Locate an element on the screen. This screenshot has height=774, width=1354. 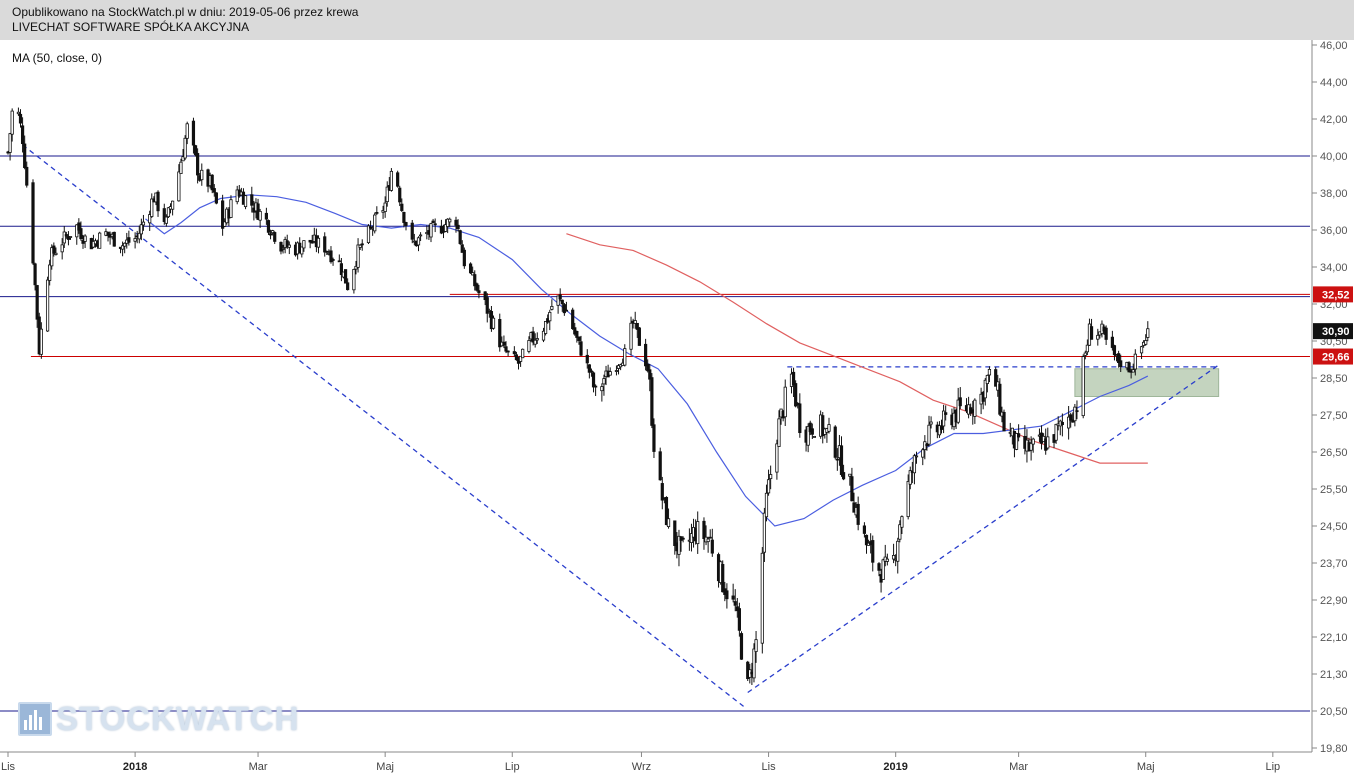
y-tick-label: 27,50 is located at coordinates (1334, 416).